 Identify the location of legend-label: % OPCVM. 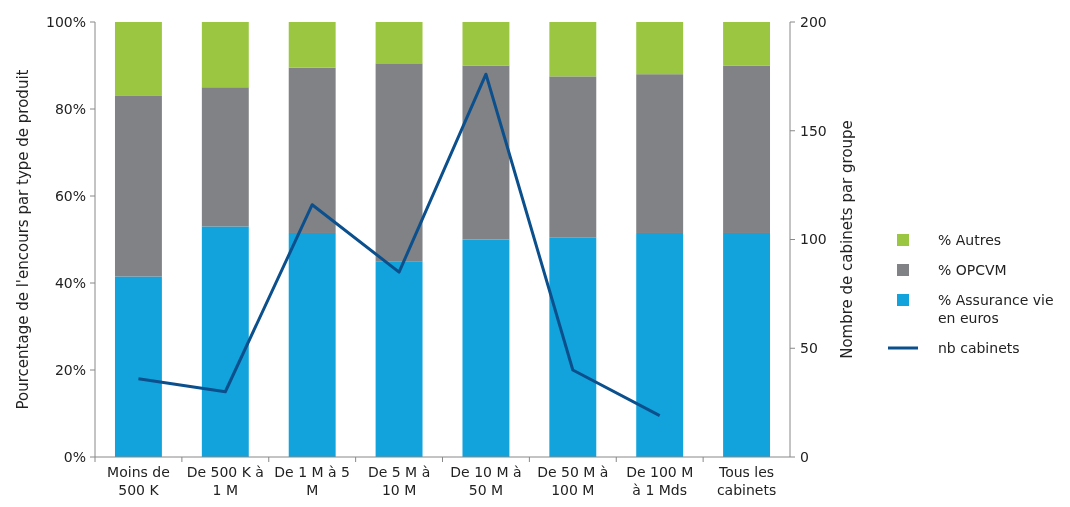
(972, 270).